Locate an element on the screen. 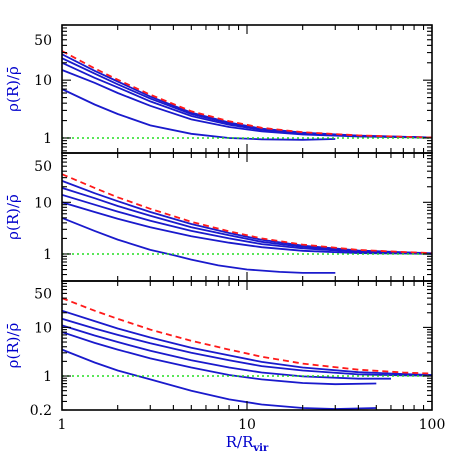  panel-3-y-tick-label: 1 is located at coordinates (47, 377).